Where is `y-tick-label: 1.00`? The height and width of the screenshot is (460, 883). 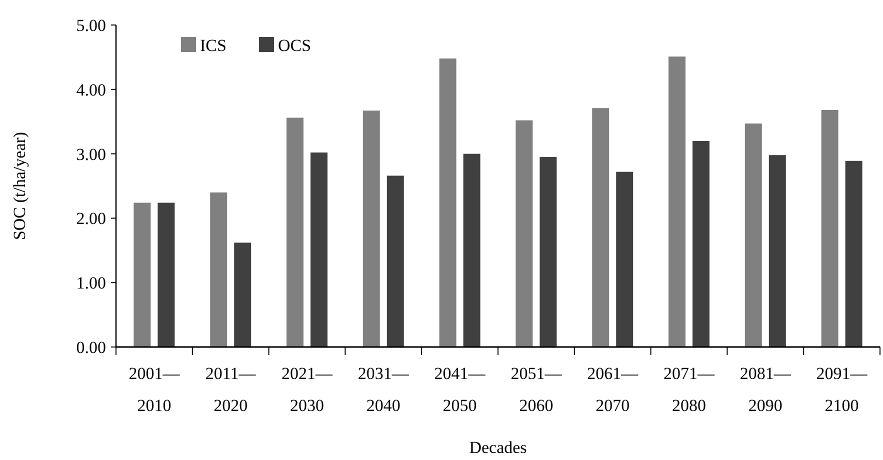
y-tick-label: 1.00 is located at coordinates (91, 283).